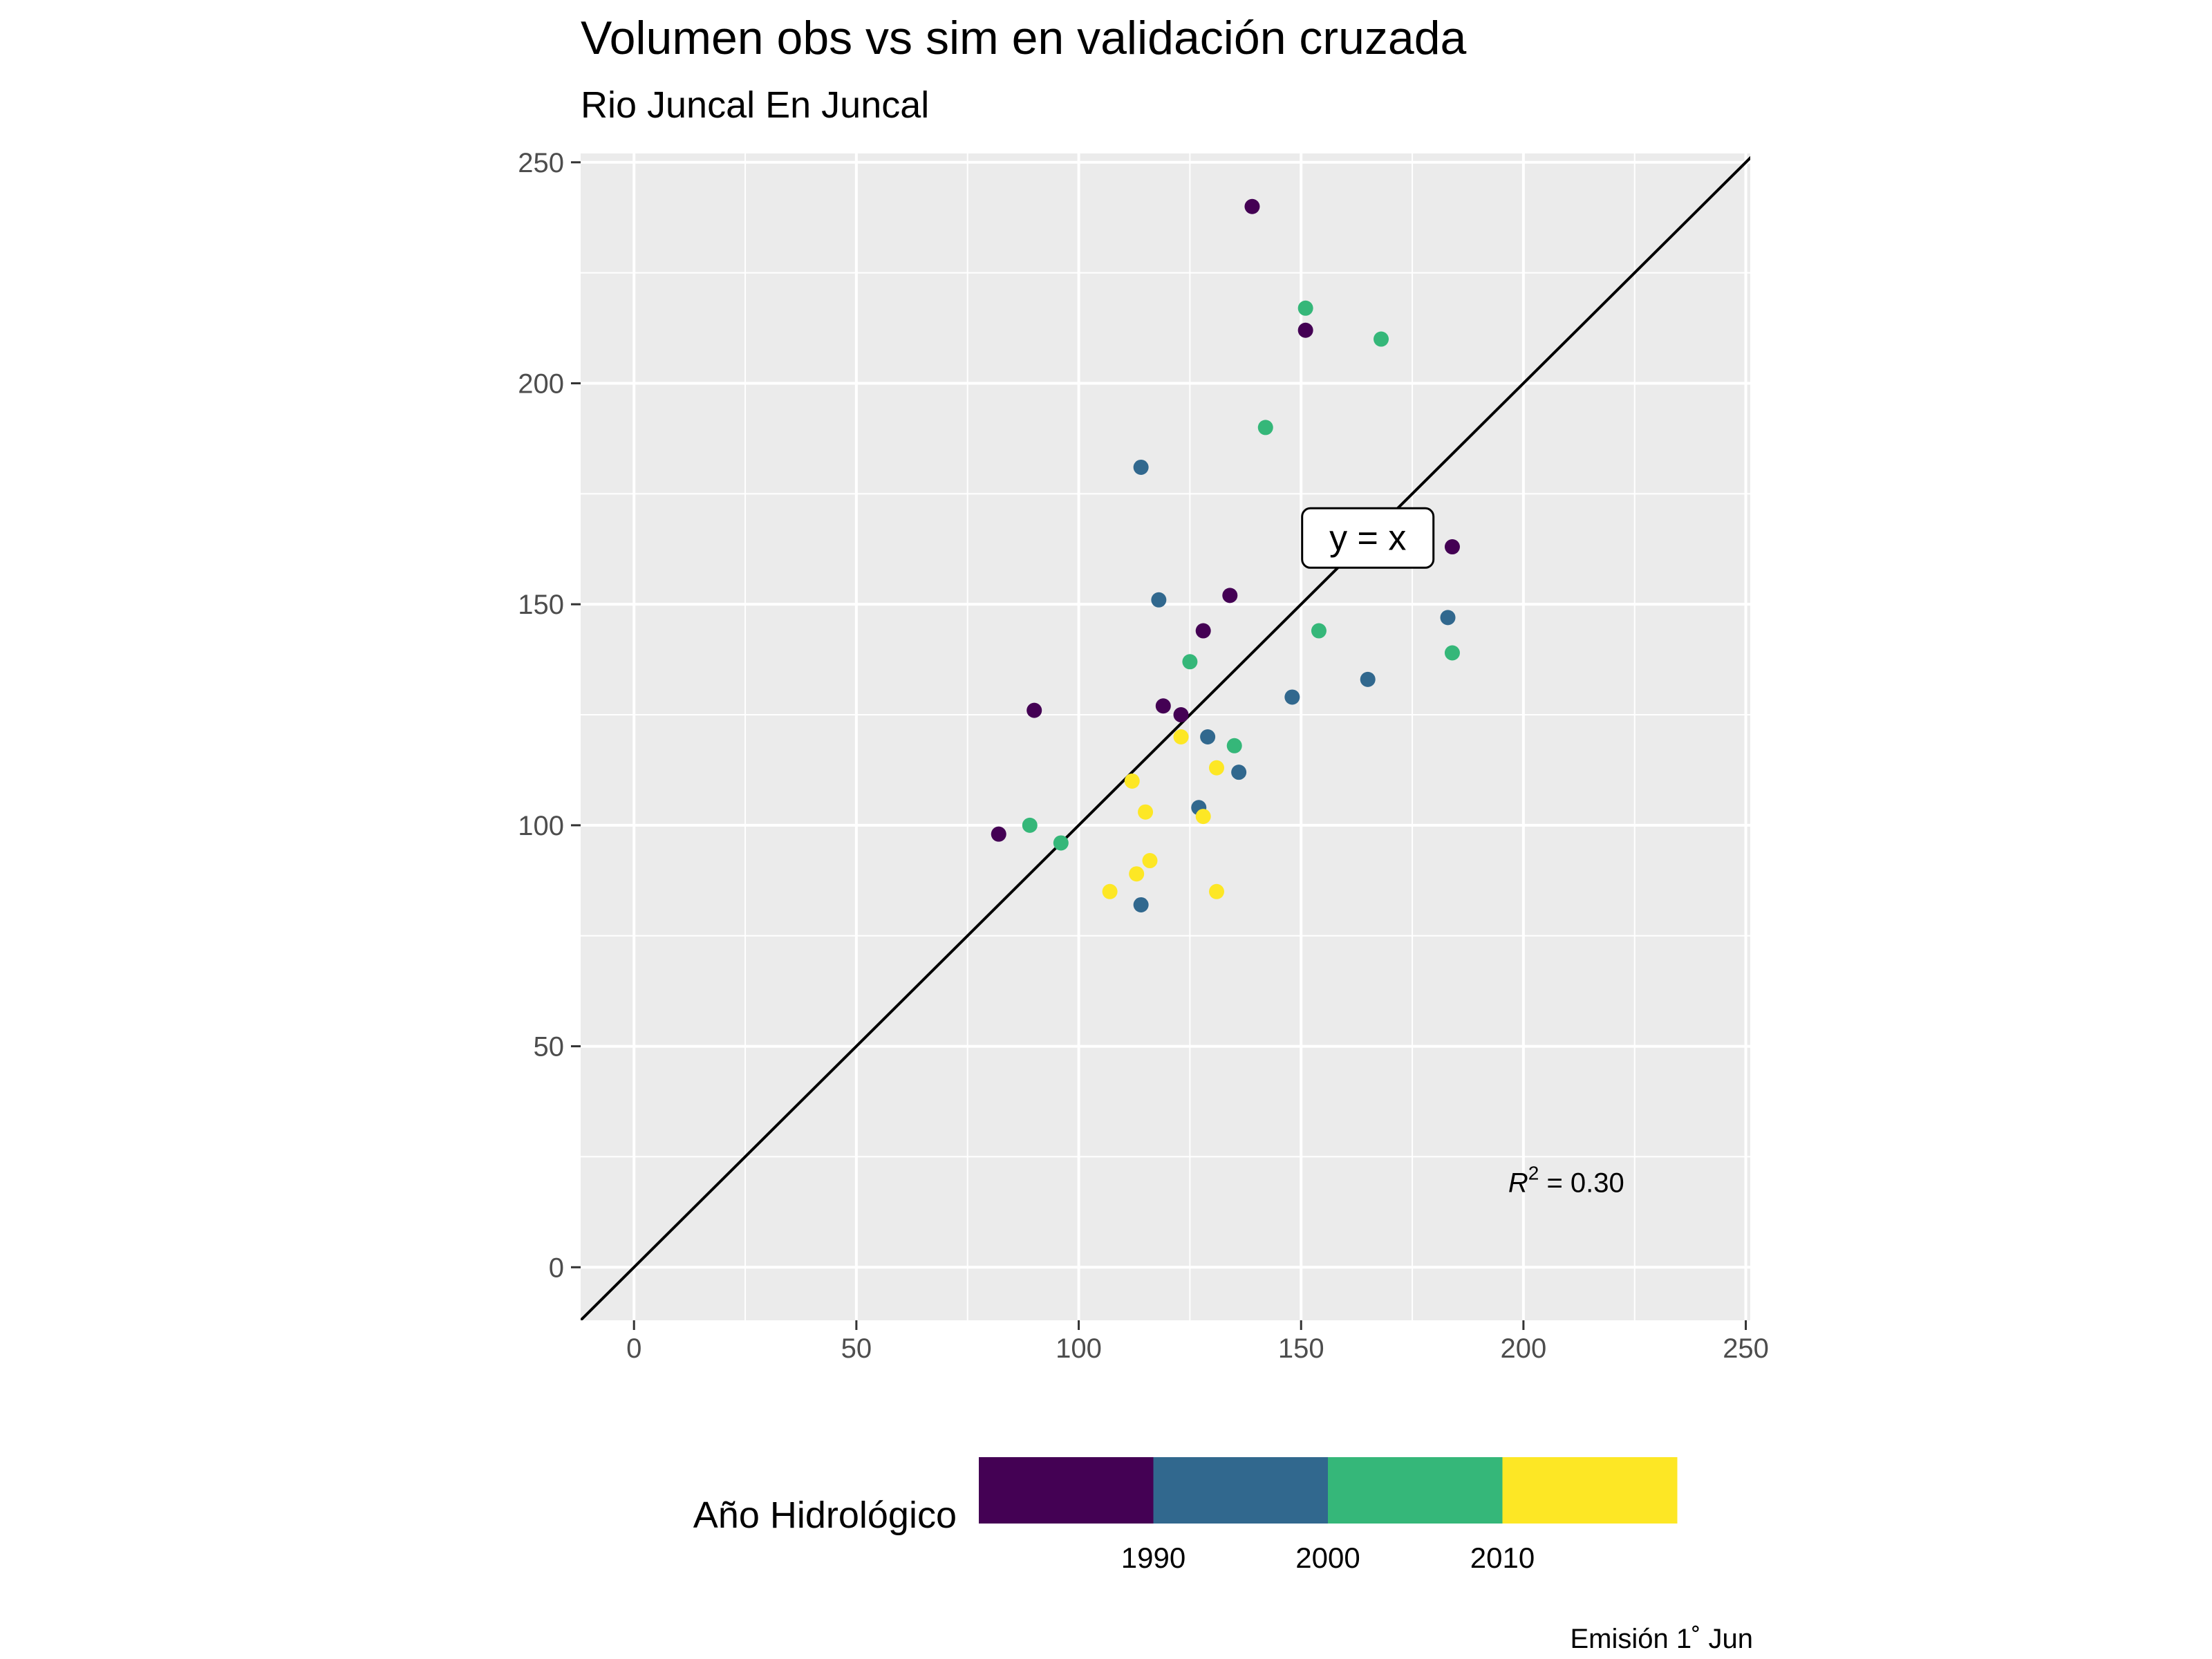 The width and height of the screenshot is (2212, 1659). What do you see at coordinates (1746, 1349) in the screenshot?
I see `x-tick-label: 250` at bounding box center [1746, 1349].